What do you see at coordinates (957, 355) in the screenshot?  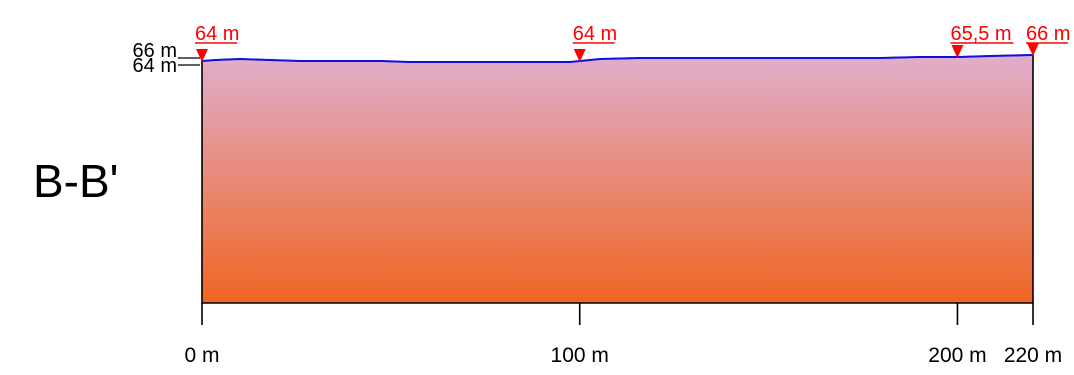 I see `distance-tick-label: 200 m` at bounding box center [957, 355].